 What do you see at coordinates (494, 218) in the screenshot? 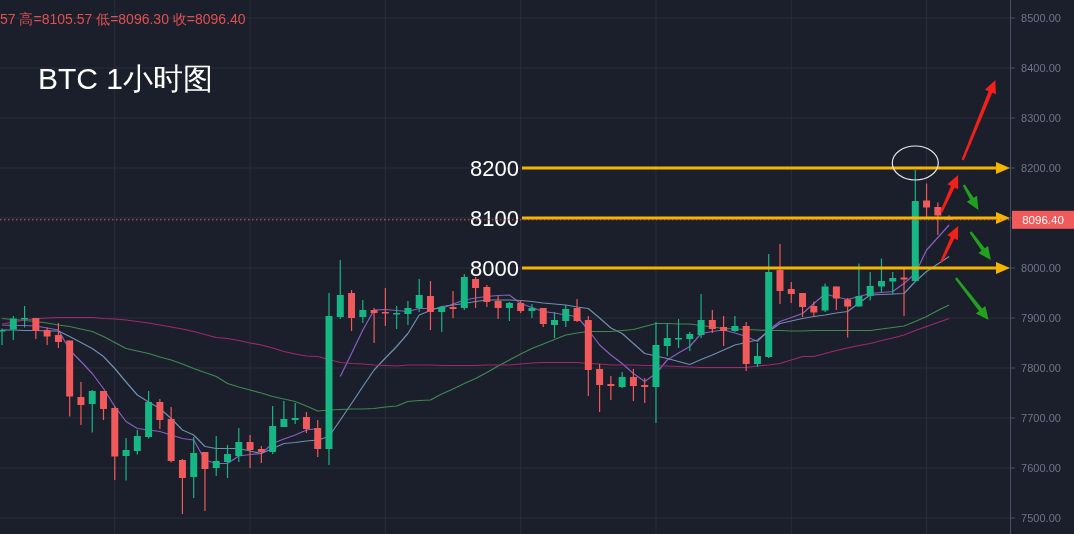
I see `ref-line-label: 8100` at bounding box center [494, 218].